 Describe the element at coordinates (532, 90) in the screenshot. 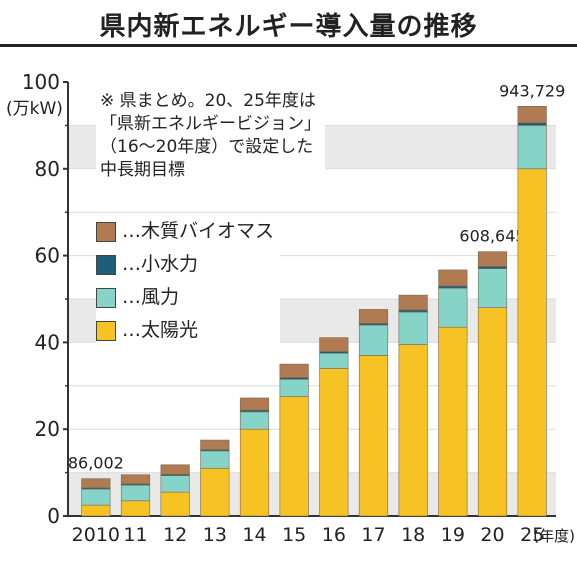

I see `data-label: 943,729` at that location.